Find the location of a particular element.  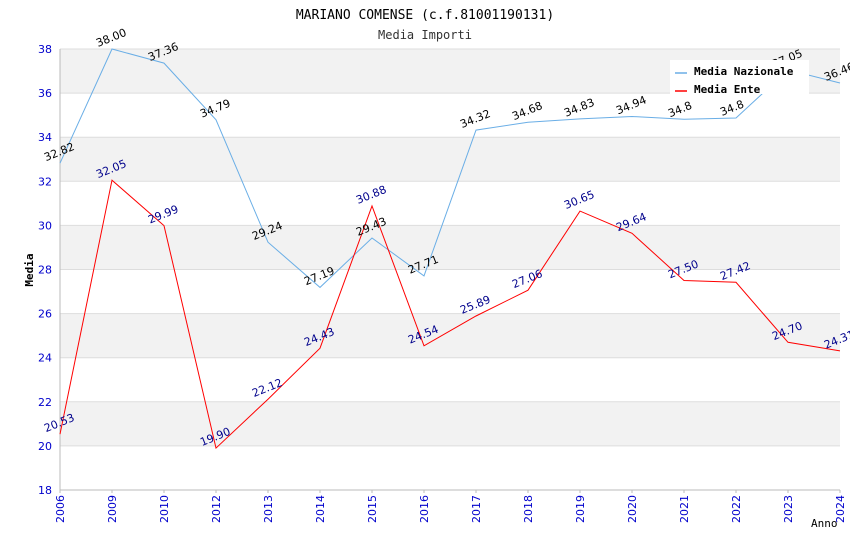

x-tick-label: 2022 is located at coordinates (736, 509).